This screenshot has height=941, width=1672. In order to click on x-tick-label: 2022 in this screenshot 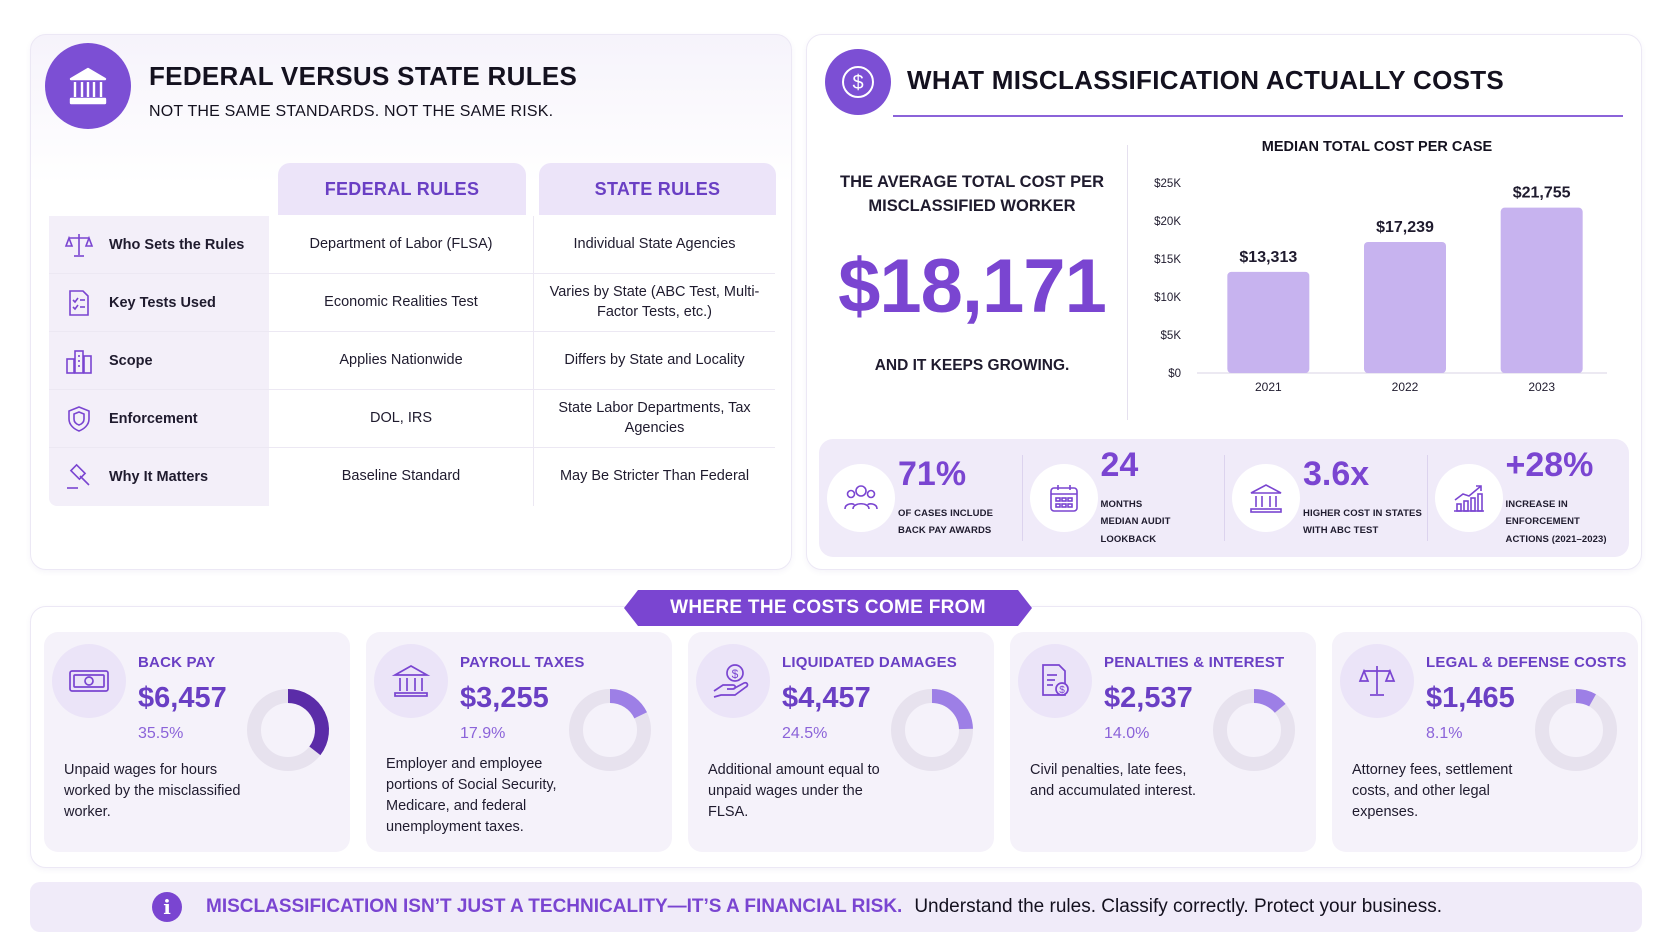, I will do `click(1405, 387)`.